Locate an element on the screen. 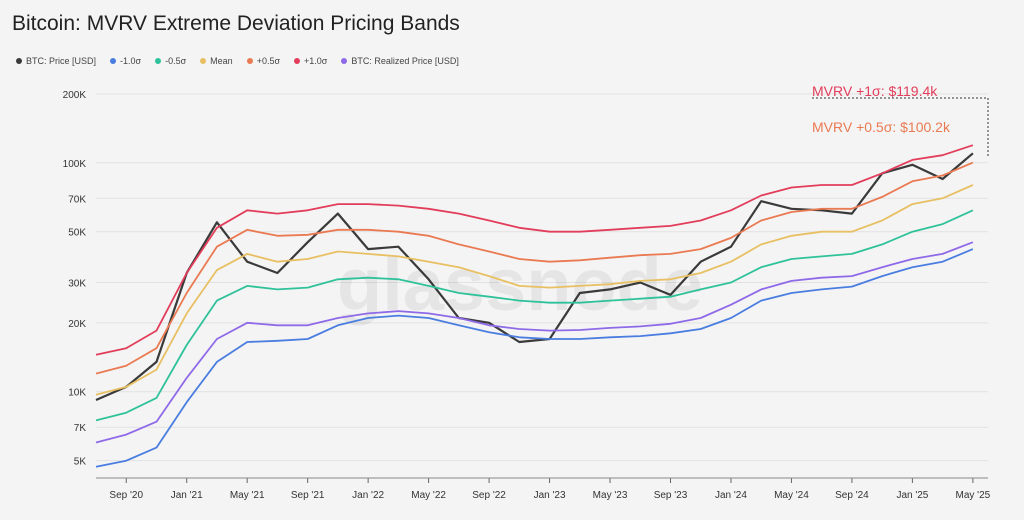 The width and height of the screenshot is (1024, 520). y-tick-label: 50K is located at coordinates (77, 233).